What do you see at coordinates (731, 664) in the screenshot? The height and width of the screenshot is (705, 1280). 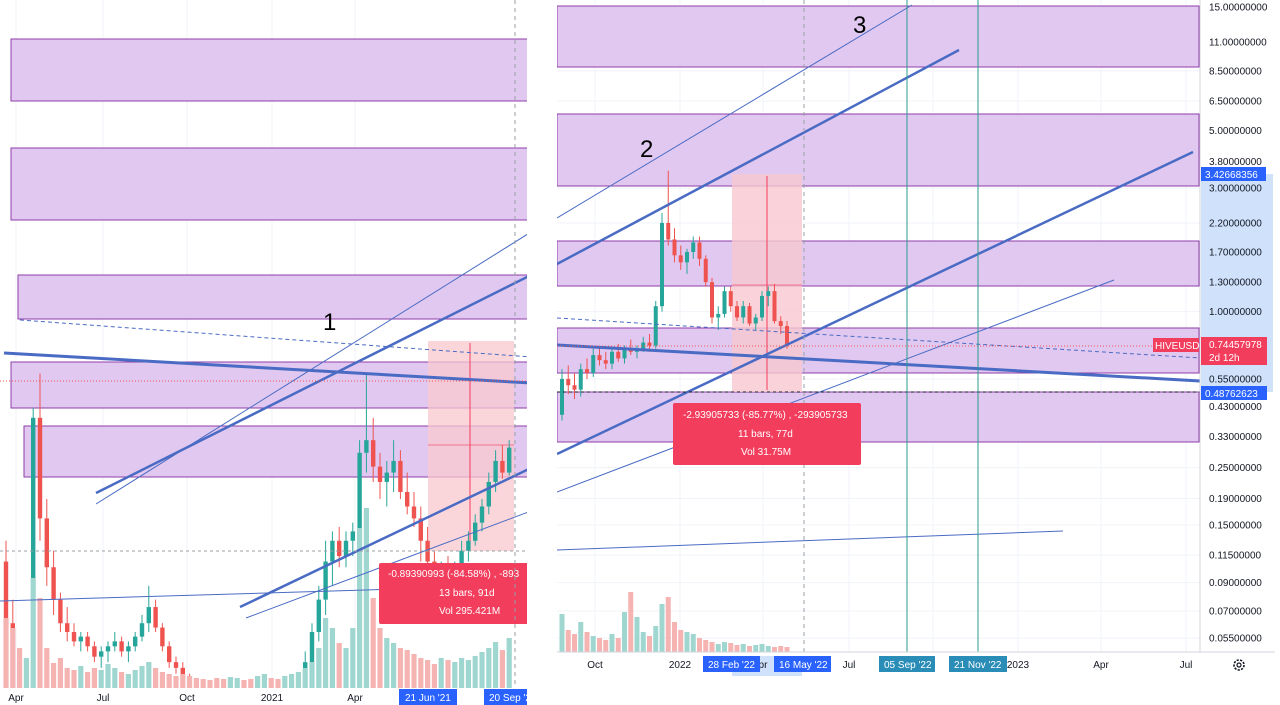 I see `right-date-tag: 28 Feb '22` at bounding box center [731, 664].